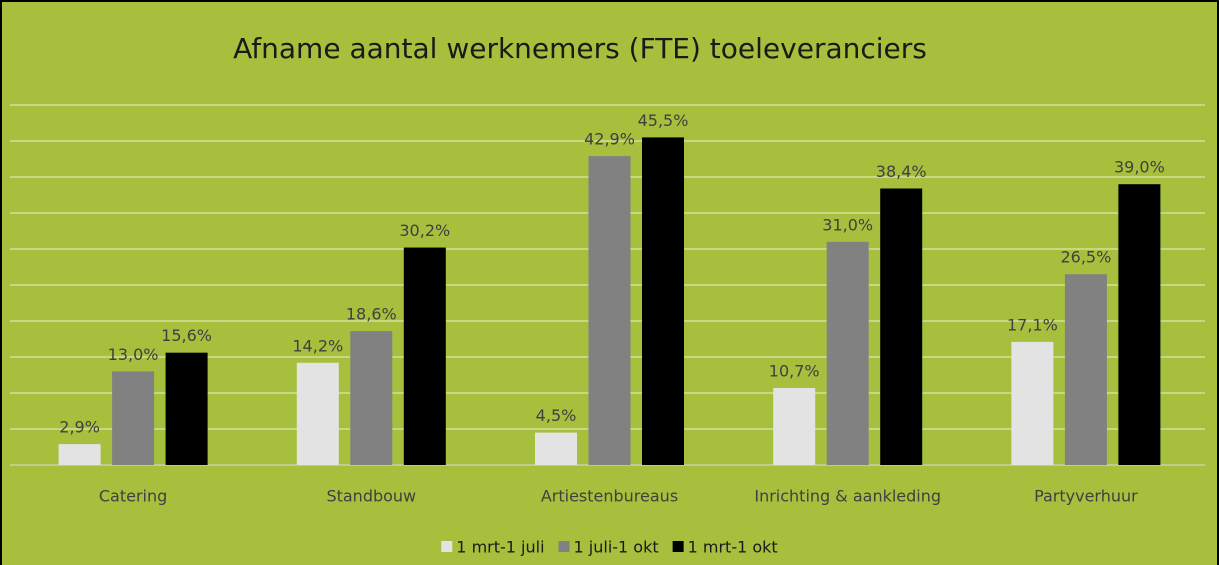 The width and height of the screenshot is (1219, 565). Describe the element at coordinates (133, 354) in the screenshot. I see `data-label: 13,0%` at that location.